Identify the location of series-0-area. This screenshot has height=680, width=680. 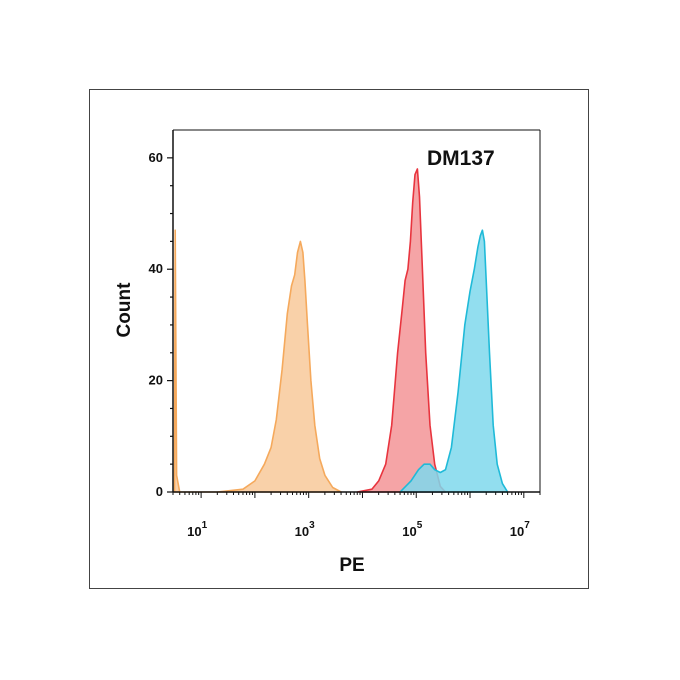
(257, 361).